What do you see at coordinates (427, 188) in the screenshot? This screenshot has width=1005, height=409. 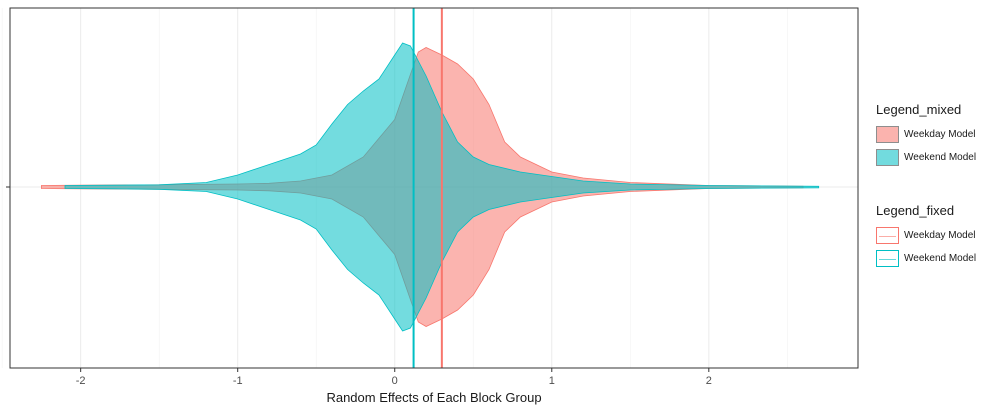 I see `fixed-effect-lines` at bounding box center [427, 188].